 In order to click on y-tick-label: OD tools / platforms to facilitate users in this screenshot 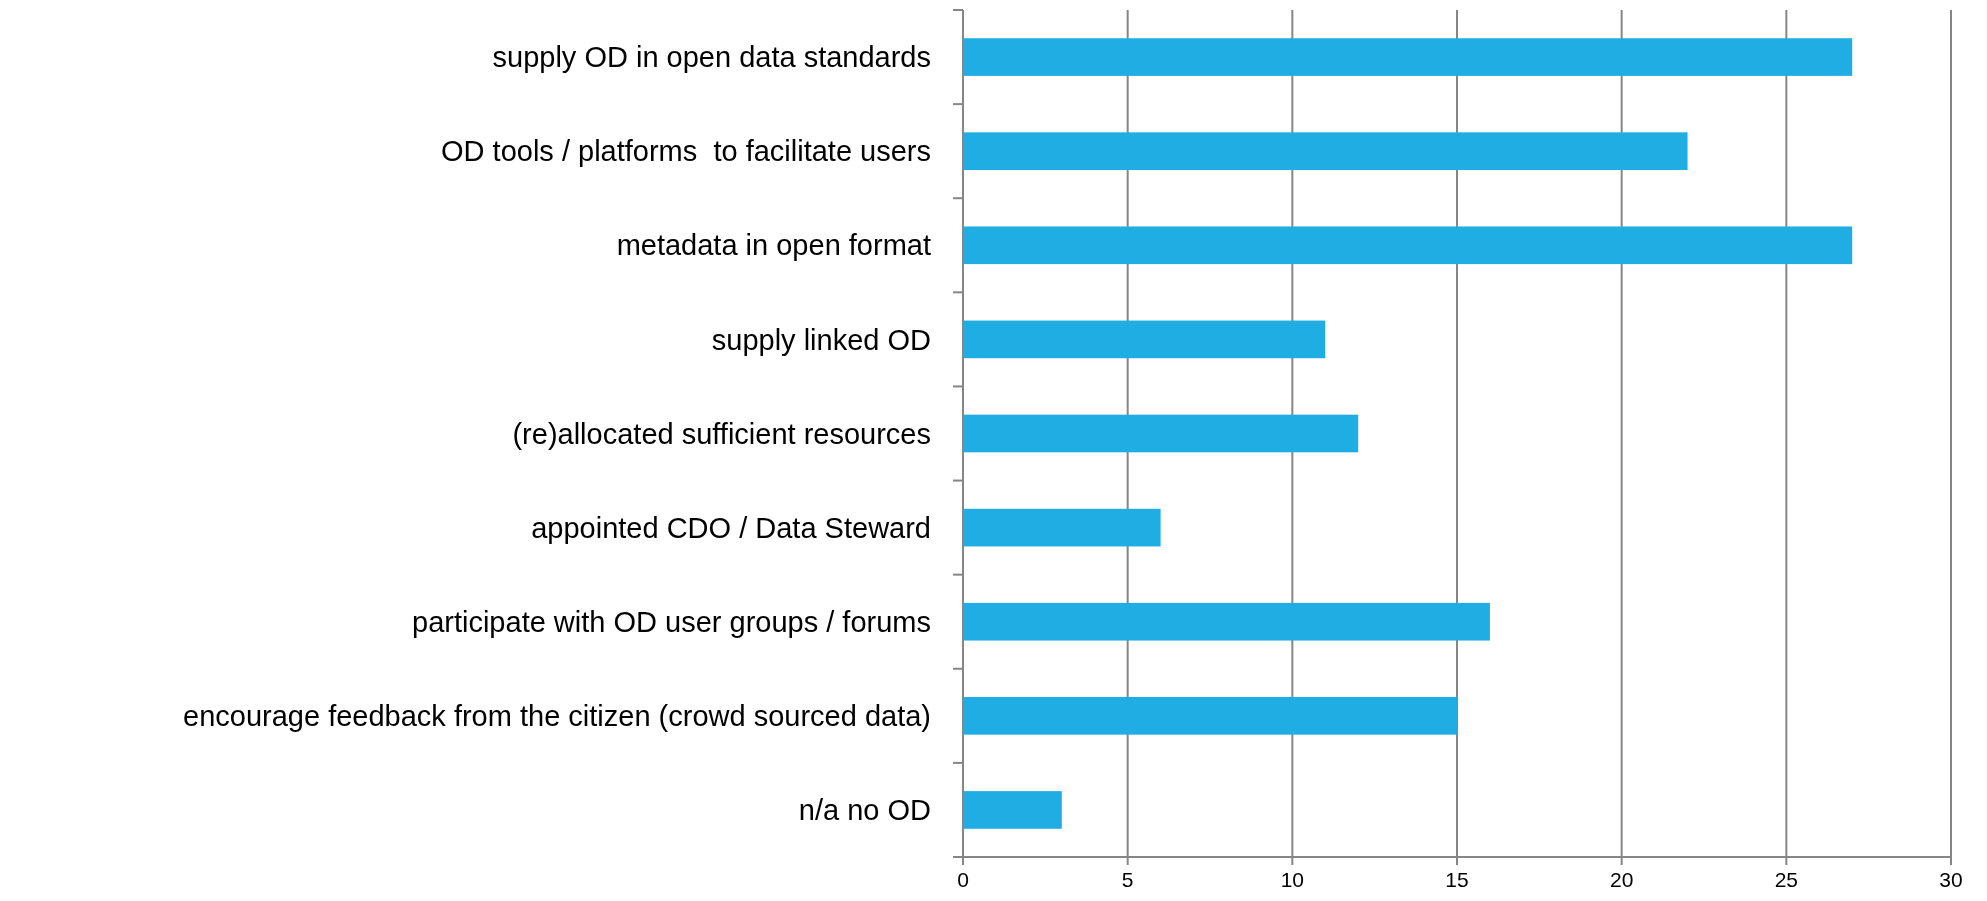, I will do `click(686, 151)`.